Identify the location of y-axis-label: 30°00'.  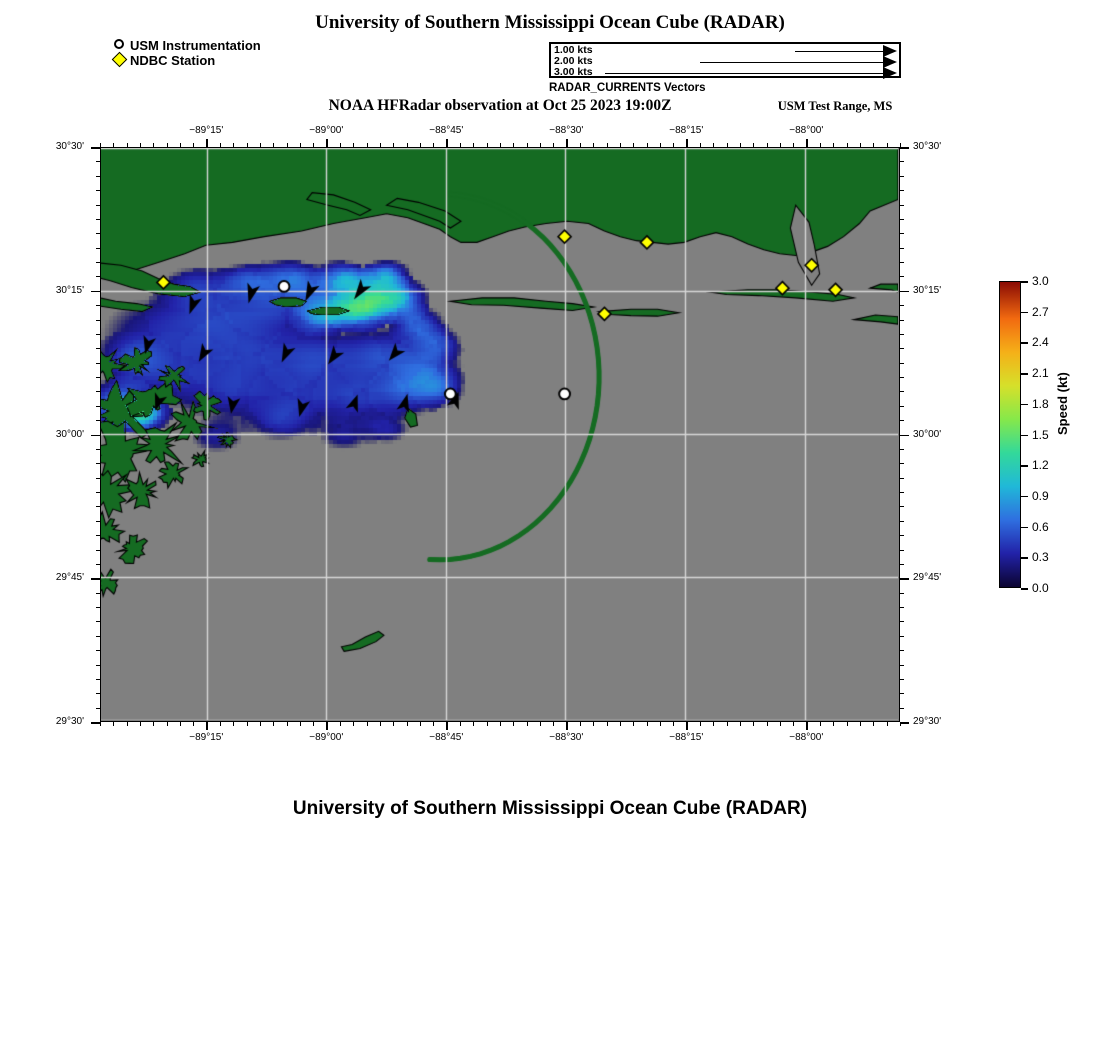
(927, 434).